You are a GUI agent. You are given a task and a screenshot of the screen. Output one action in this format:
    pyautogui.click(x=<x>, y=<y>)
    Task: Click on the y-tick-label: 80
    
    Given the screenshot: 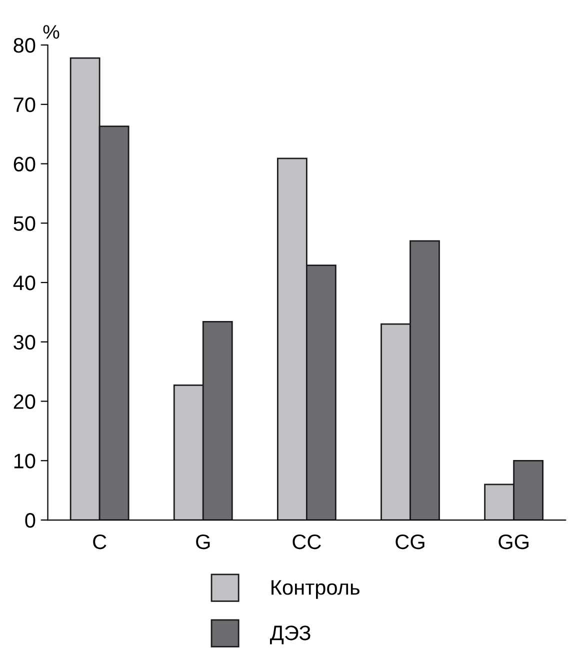 What is the action you would take?
    pyautogui.click(x=25, y=45)
    